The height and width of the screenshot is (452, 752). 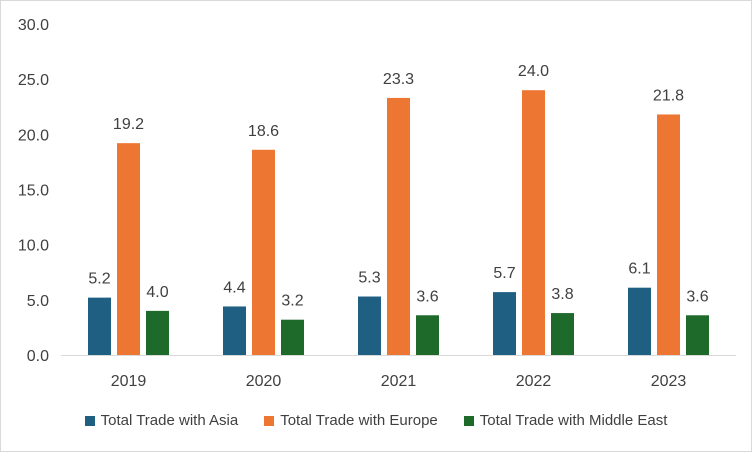 What do you see at coordinates (533, 71) in the screenshot?
I see `data-label: 24.0` at bounding box center [533, 71].